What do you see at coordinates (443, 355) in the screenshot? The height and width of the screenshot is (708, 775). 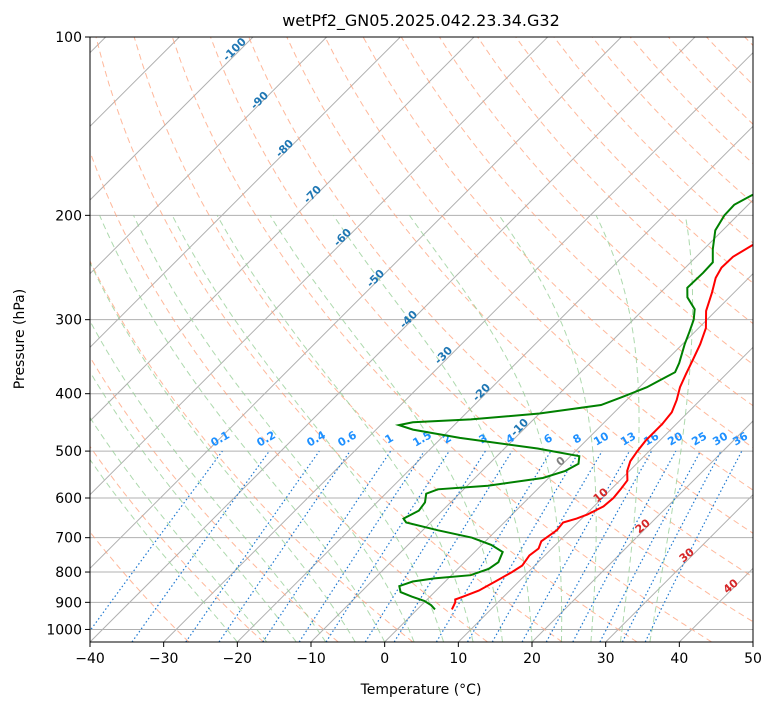 I see `isotherm-label: -30` at bounding box center [443, 355].